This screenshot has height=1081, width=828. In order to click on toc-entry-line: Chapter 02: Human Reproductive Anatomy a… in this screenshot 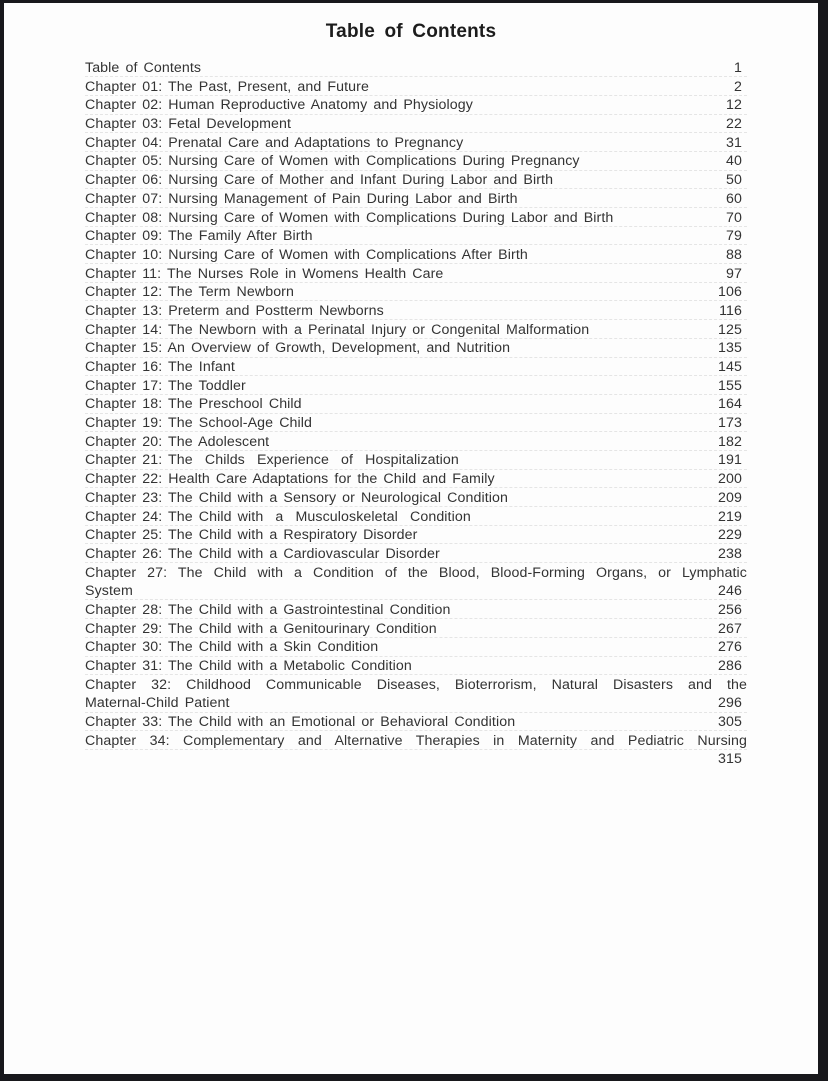, I will do `click(416, 106)`.